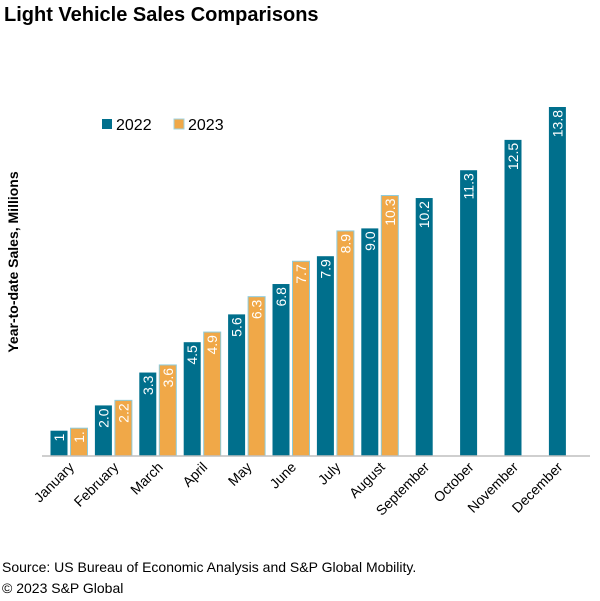 This screenshot has height=601, width=600. Describe the element at coordinates (557, 123) in the screenshot. I see `data-label-2022-december: 13.8` at that location.